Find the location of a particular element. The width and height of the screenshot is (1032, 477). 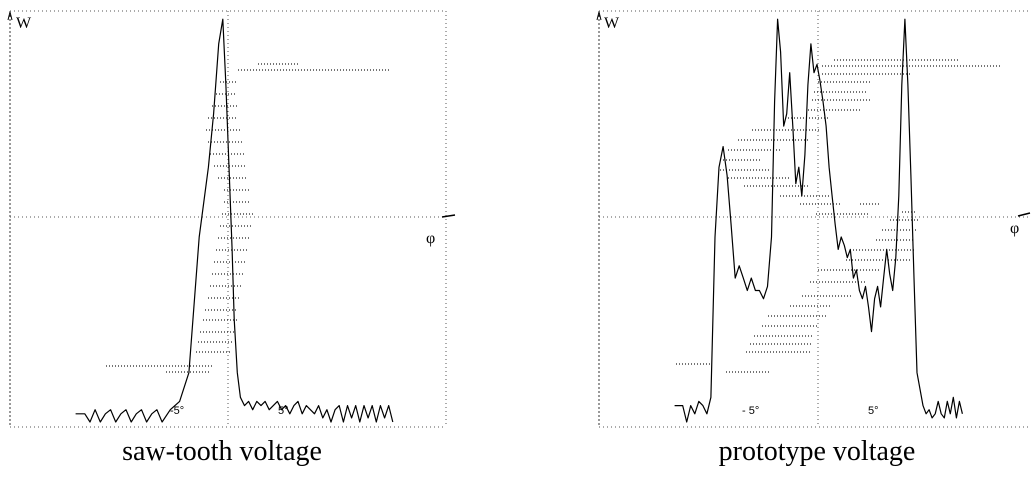

x-tick-minus-5: - 5° is located at coordinates (750, 411).